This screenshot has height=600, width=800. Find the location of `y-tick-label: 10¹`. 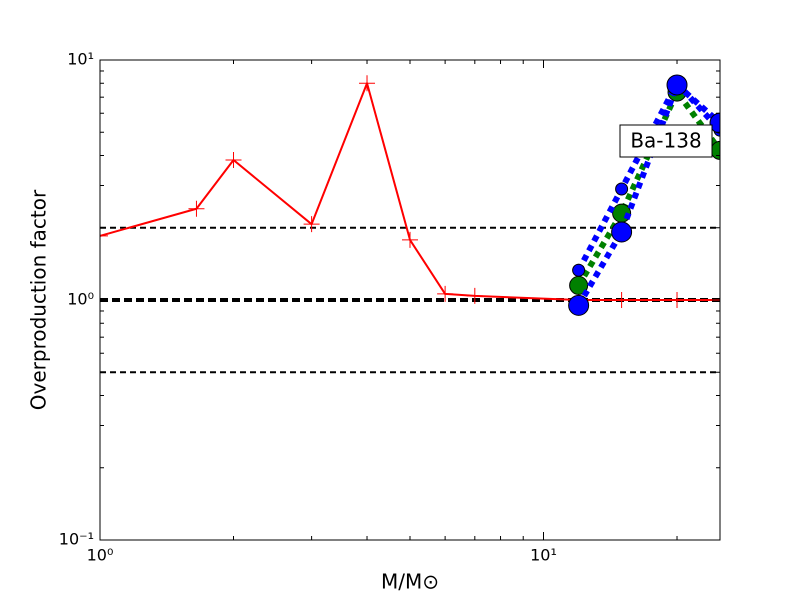

y-tick-label: 10¹ is located at coordinates (80, 59).